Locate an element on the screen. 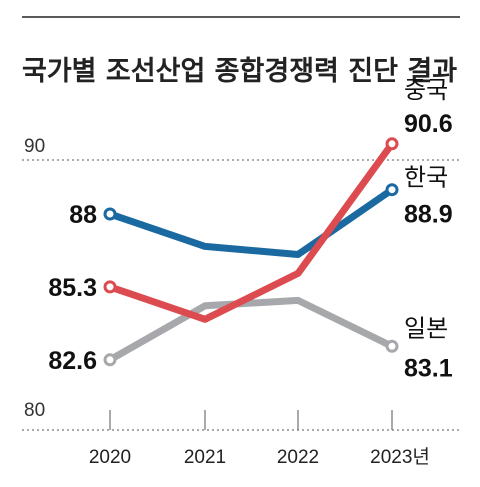 The image size is (480, 487). y-tick-label-80: 80 is located at coordinates (34, 410).